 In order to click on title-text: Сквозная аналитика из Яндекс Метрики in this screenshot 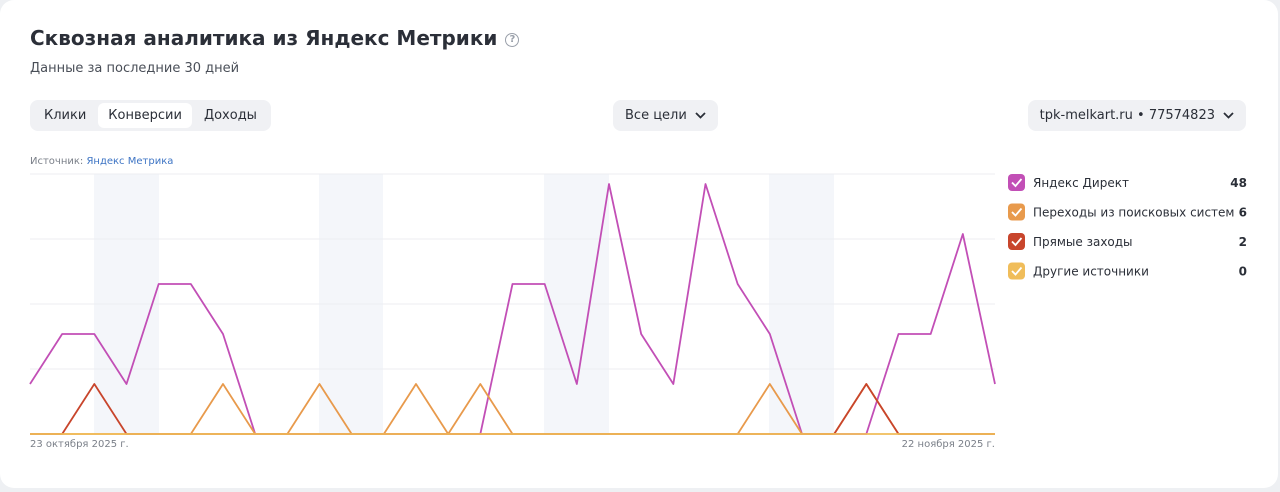, I will do `click(264, 38)`.